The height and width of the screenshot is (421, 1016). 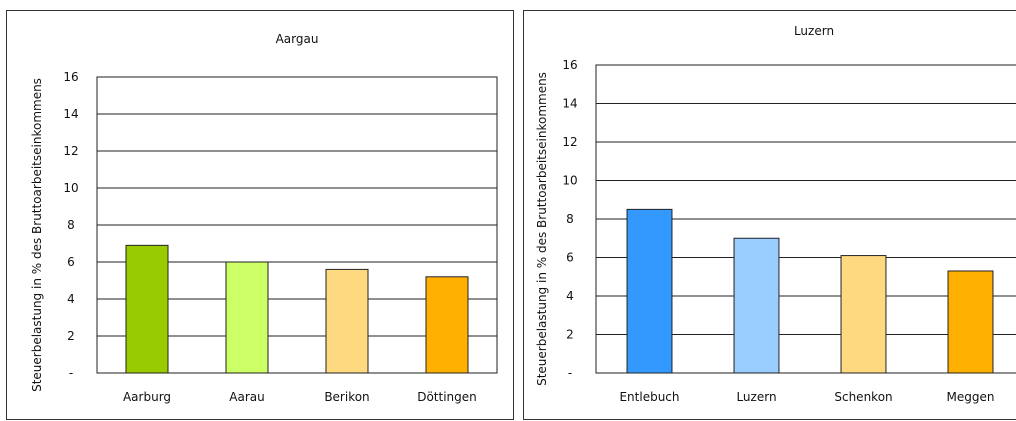 I want to click on x-tick-label: Entlebuch, so click(x=649, y=397).